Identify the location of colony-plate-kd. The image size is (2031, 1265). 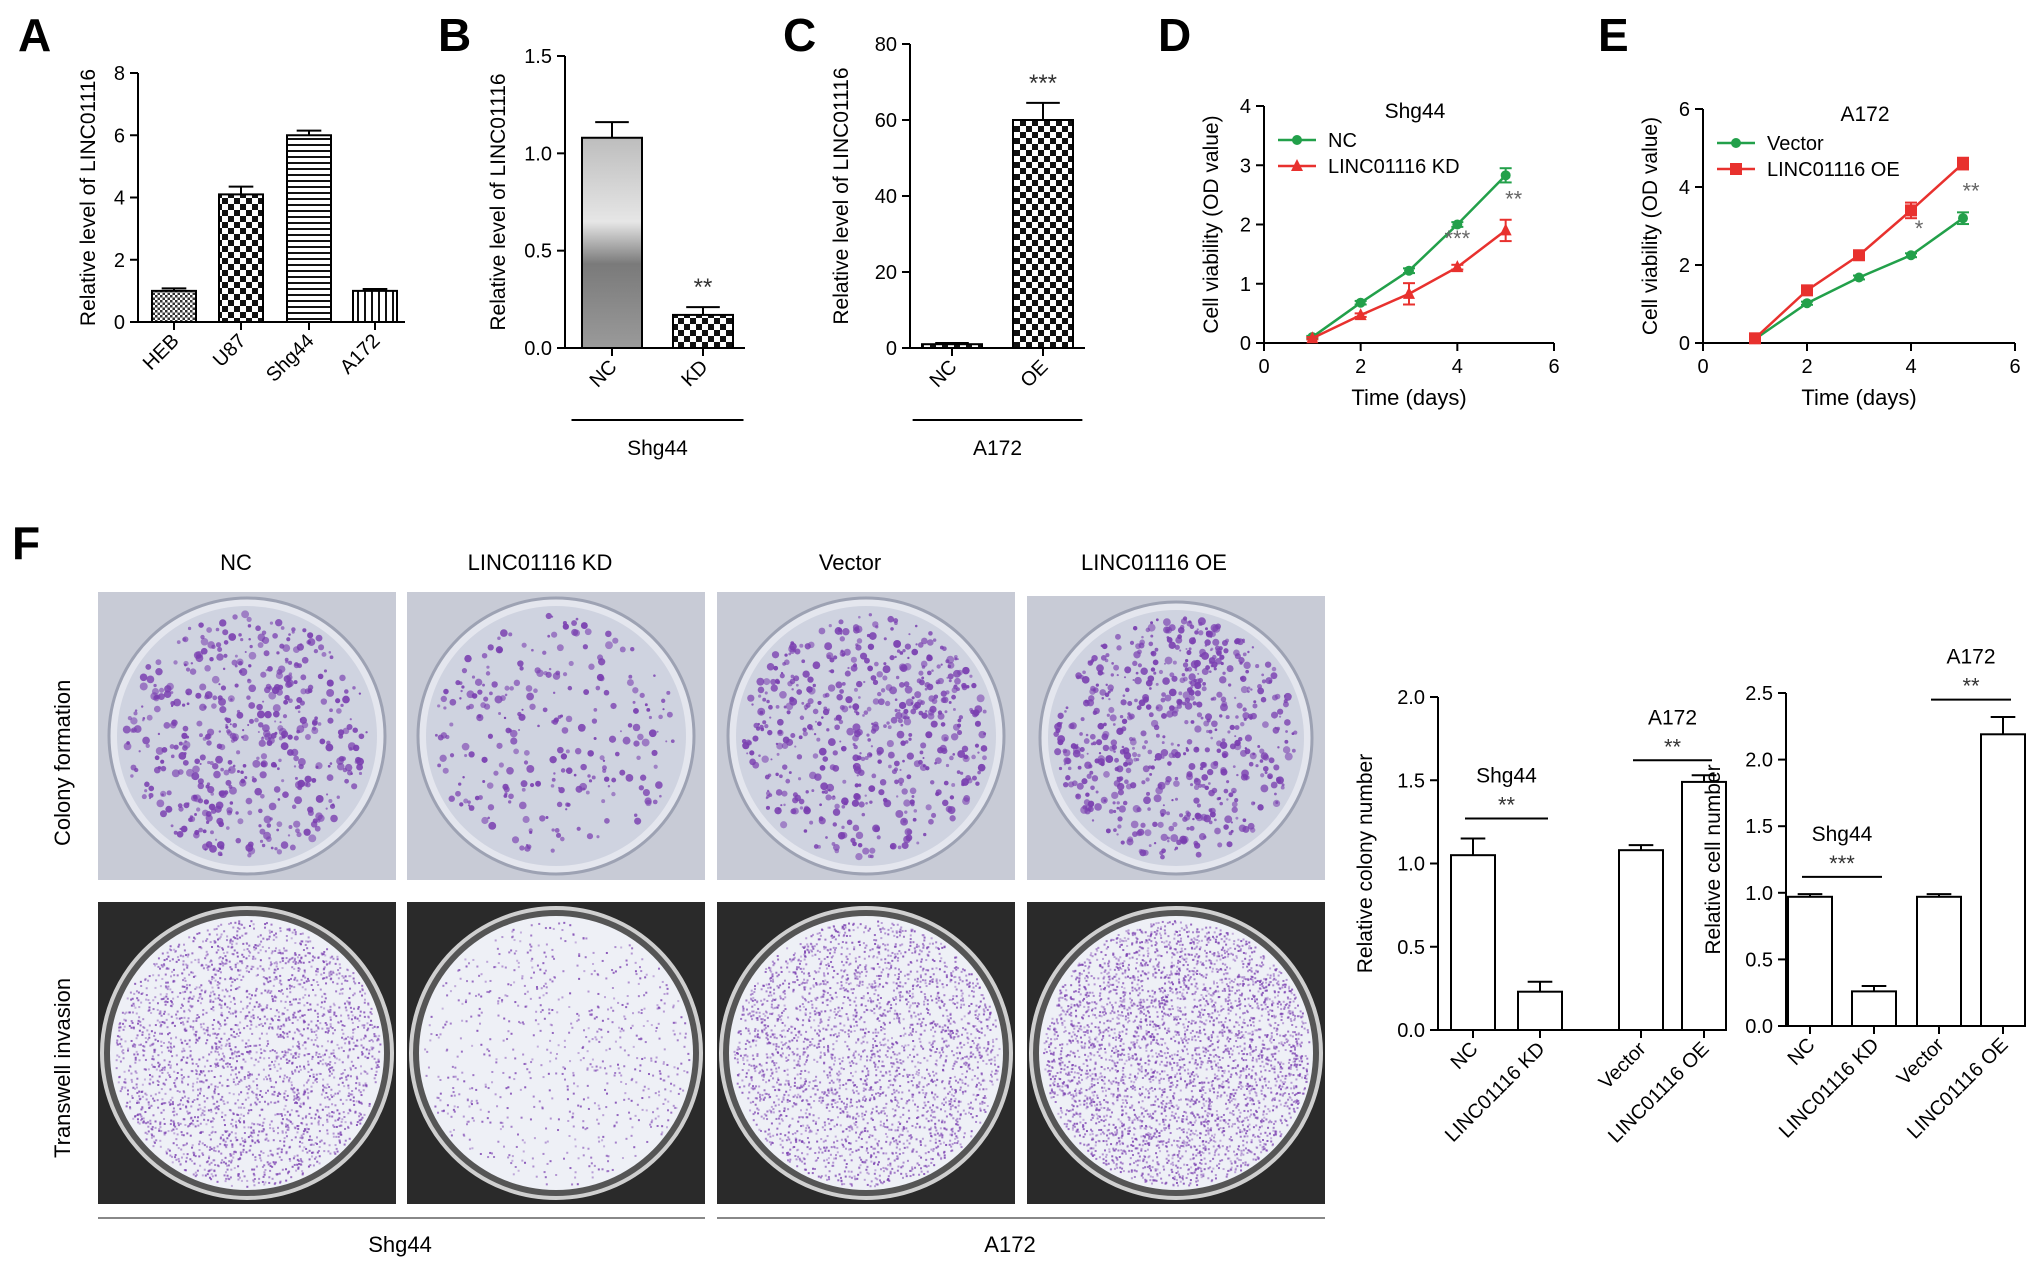
(556, 736).